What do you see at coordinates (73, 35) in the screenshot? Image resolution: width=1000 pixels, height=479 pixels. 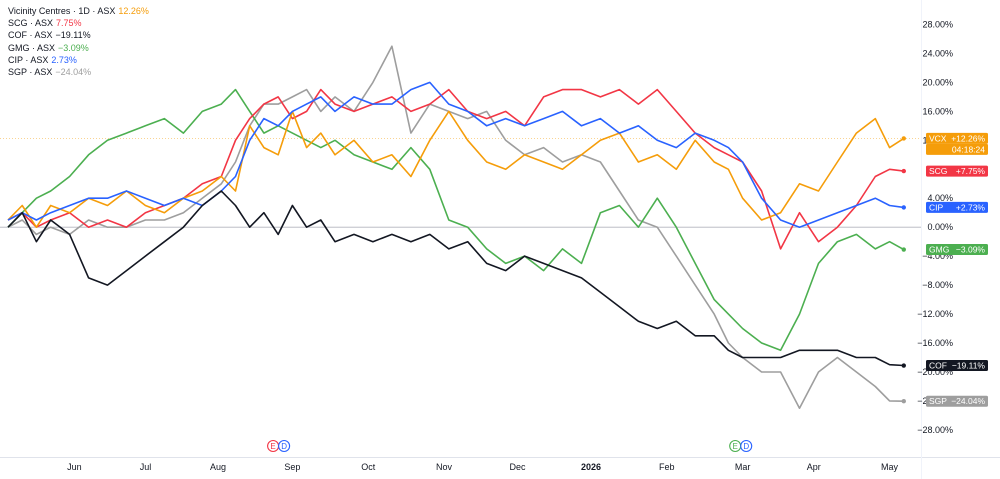 I see `legend-change: −19.11%` at bounding box center [73, 35].